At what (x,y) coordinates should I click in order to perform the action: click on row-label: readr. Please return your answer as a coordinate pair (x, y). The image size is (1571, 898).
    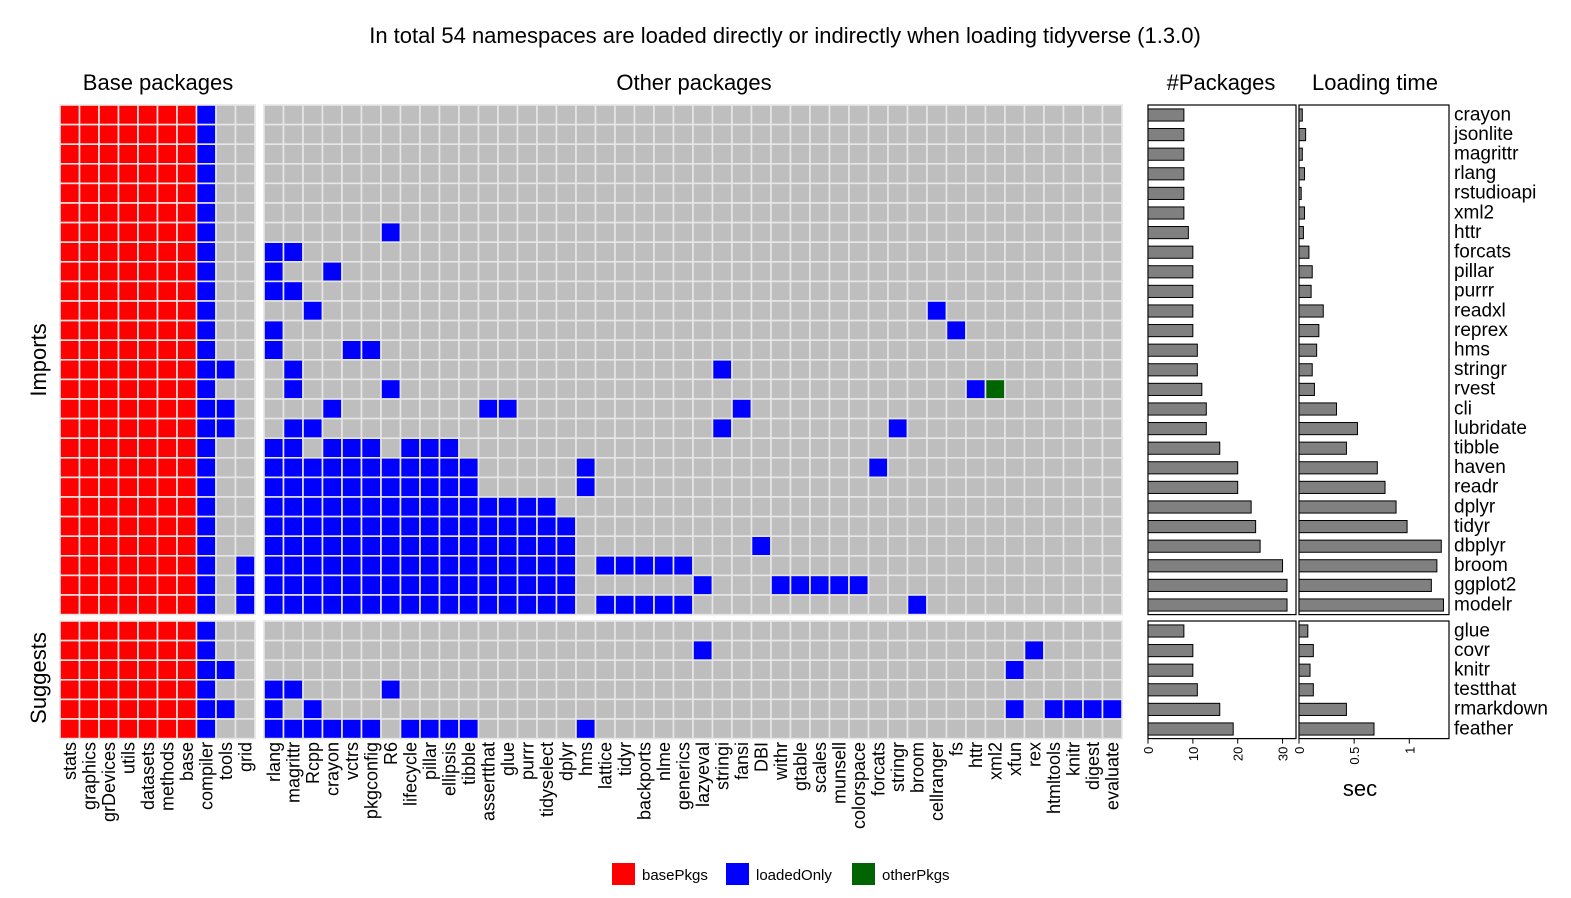
    Looking at the image, I should click on (1476, 487).